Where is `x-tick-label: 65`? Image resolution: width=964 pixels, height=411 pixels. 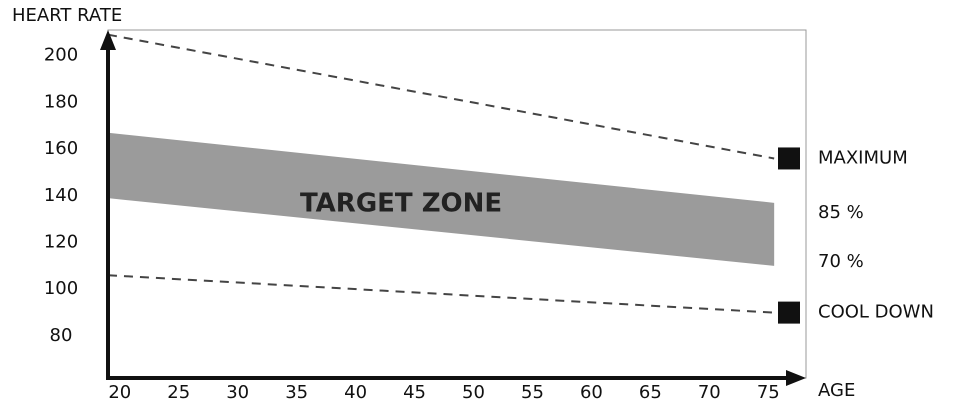
x-tick-label: 65 is located at coordinates (650, 392).